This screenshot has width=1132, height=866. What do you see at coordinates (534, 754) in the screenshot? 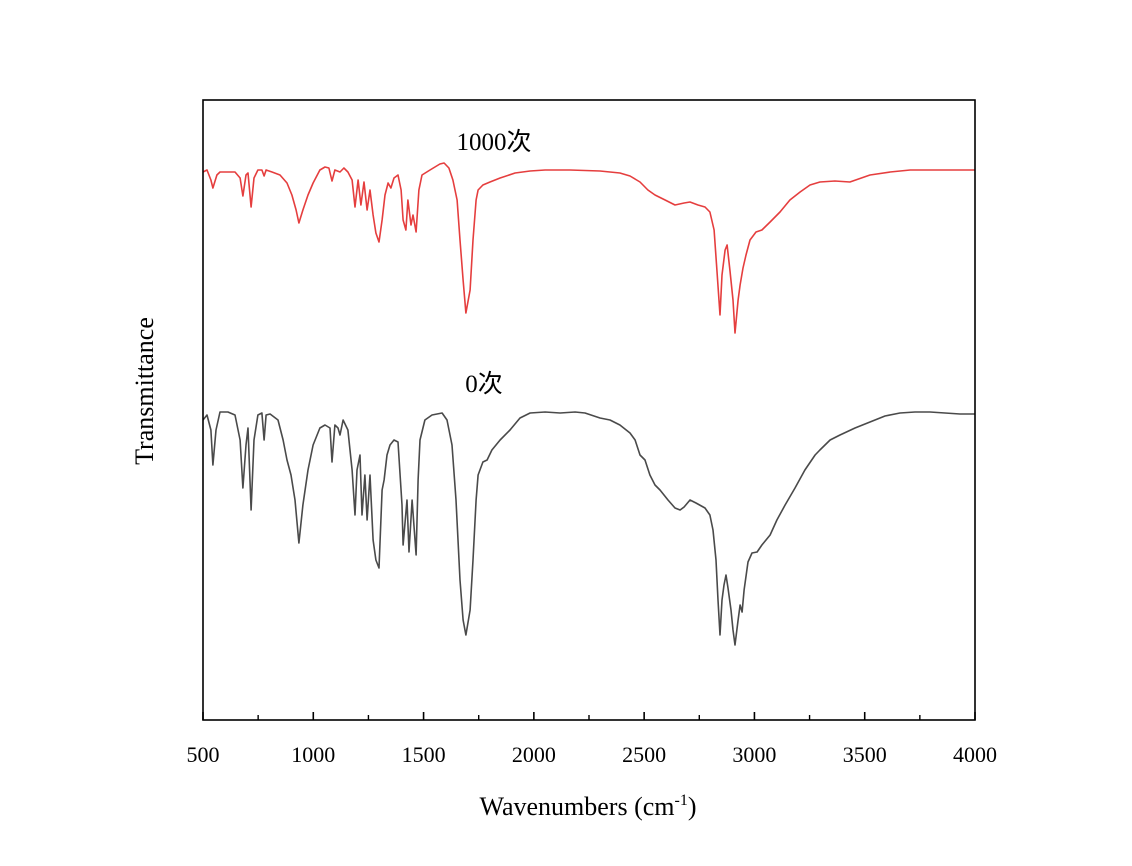
I see `x-tick-label: 2000` at bounding box center [534, 754].